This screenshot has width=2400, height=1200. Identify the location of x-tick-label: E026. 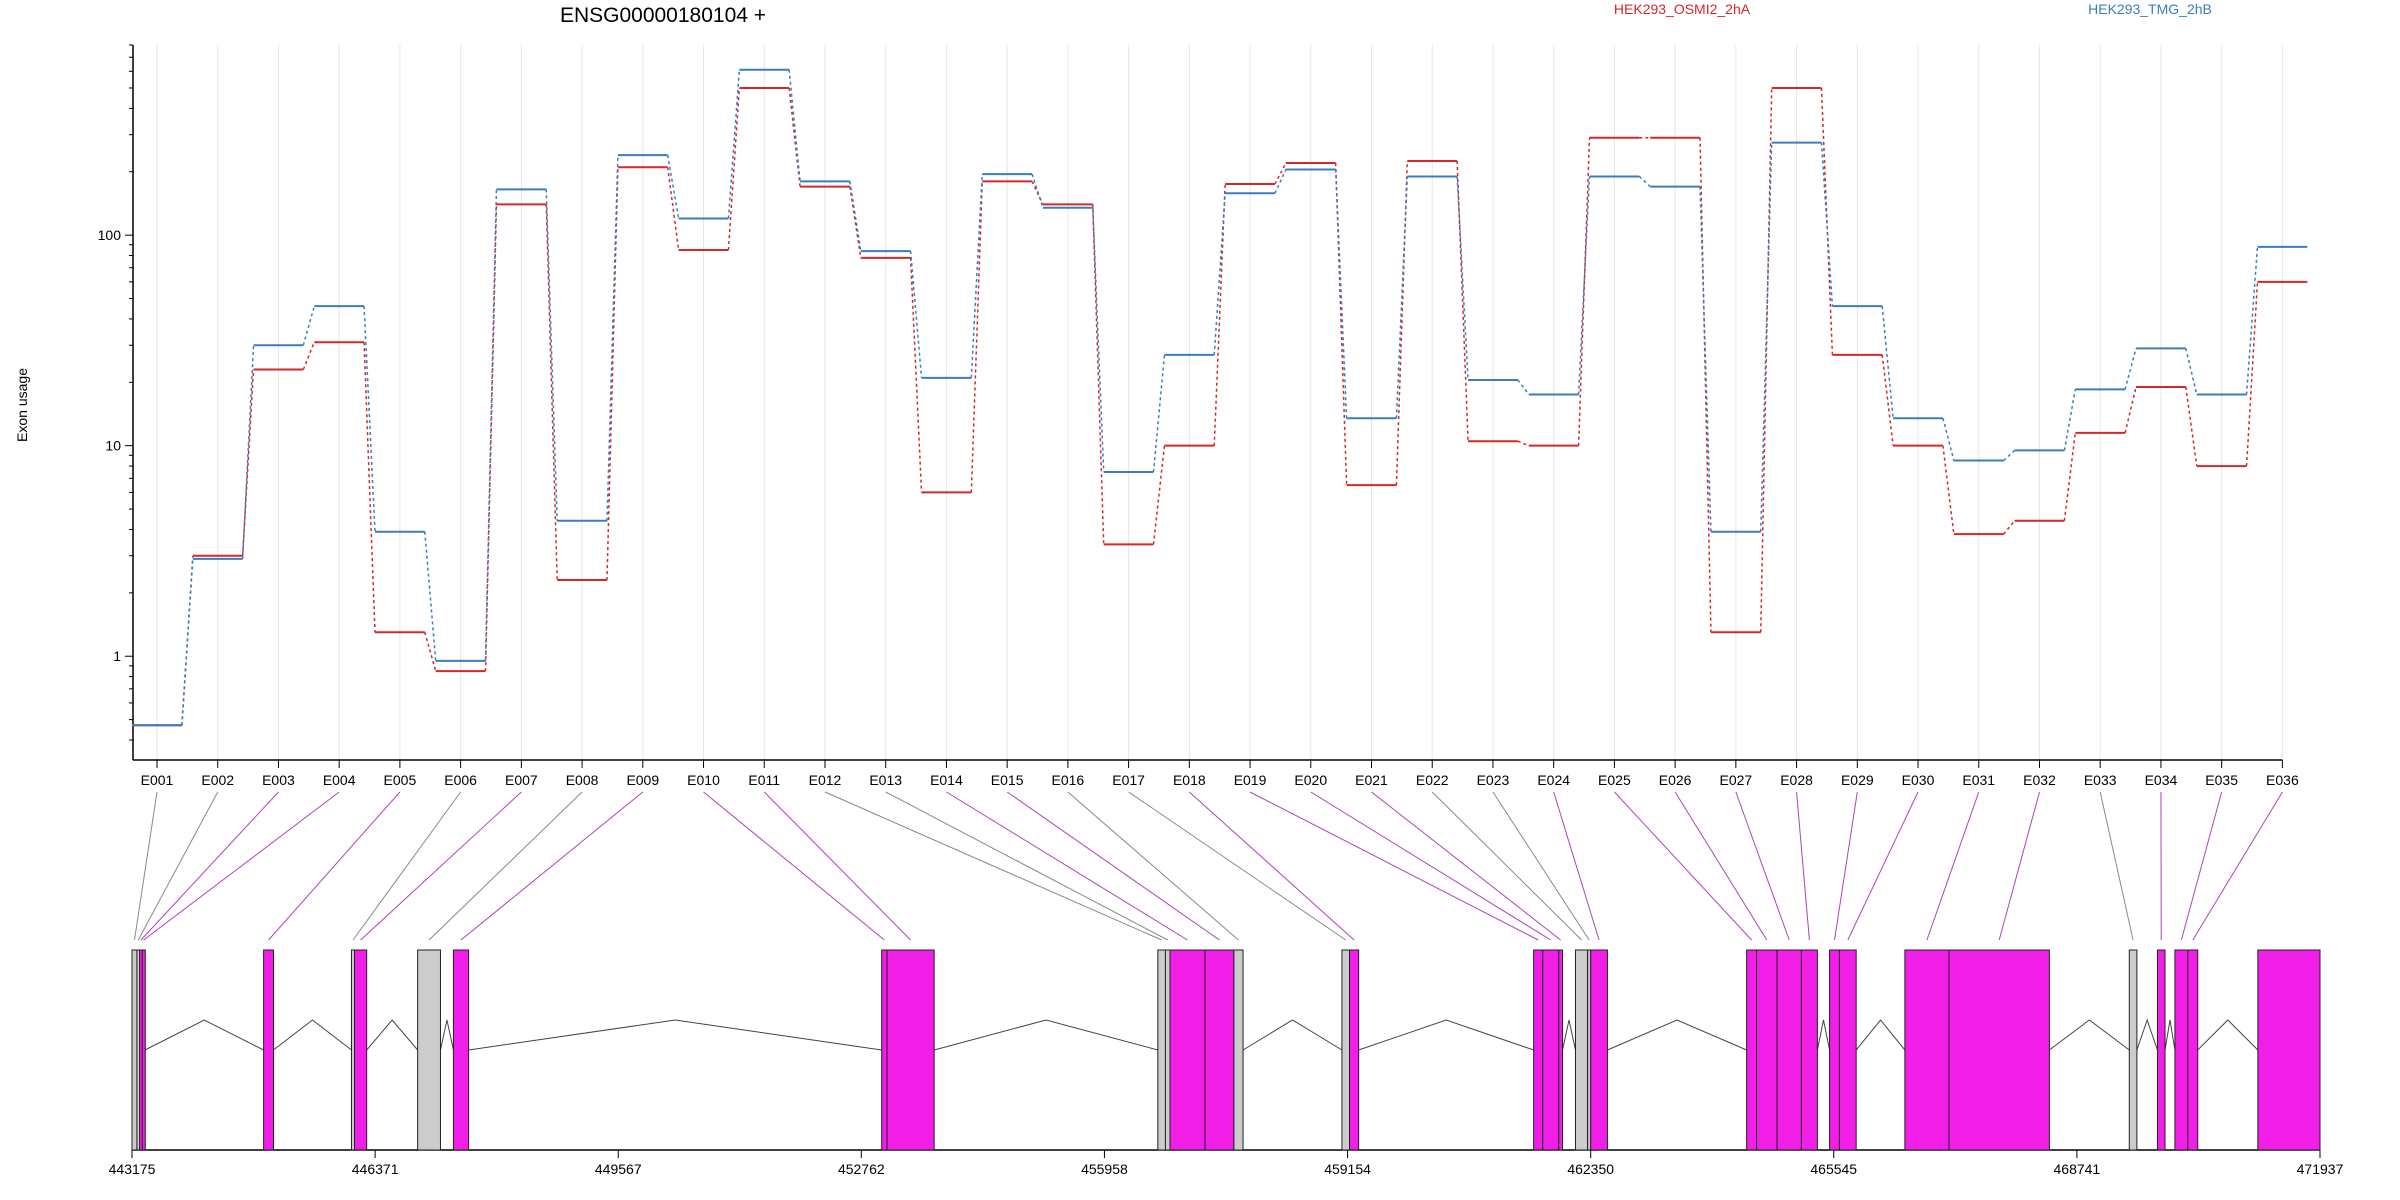
(1675, 780).